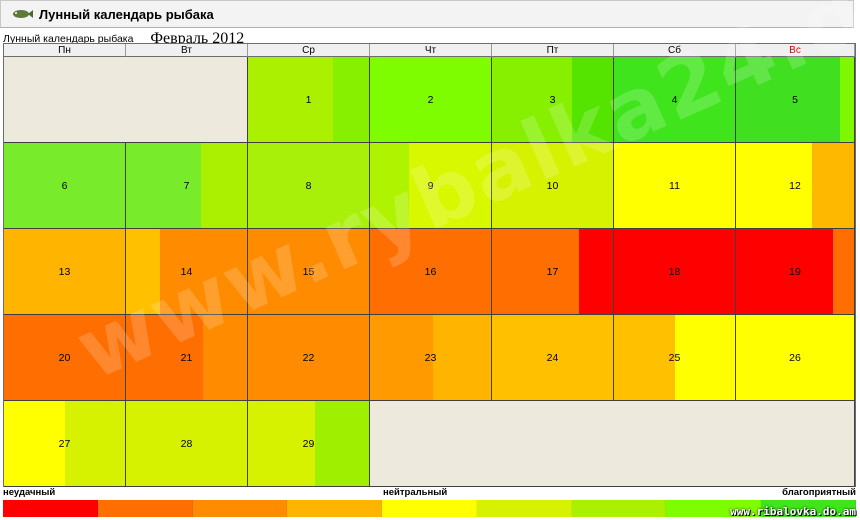 Image resolution: width=860 pixels, height=520 pixels. I want to click on legend-color-bar, so click(430, 508).